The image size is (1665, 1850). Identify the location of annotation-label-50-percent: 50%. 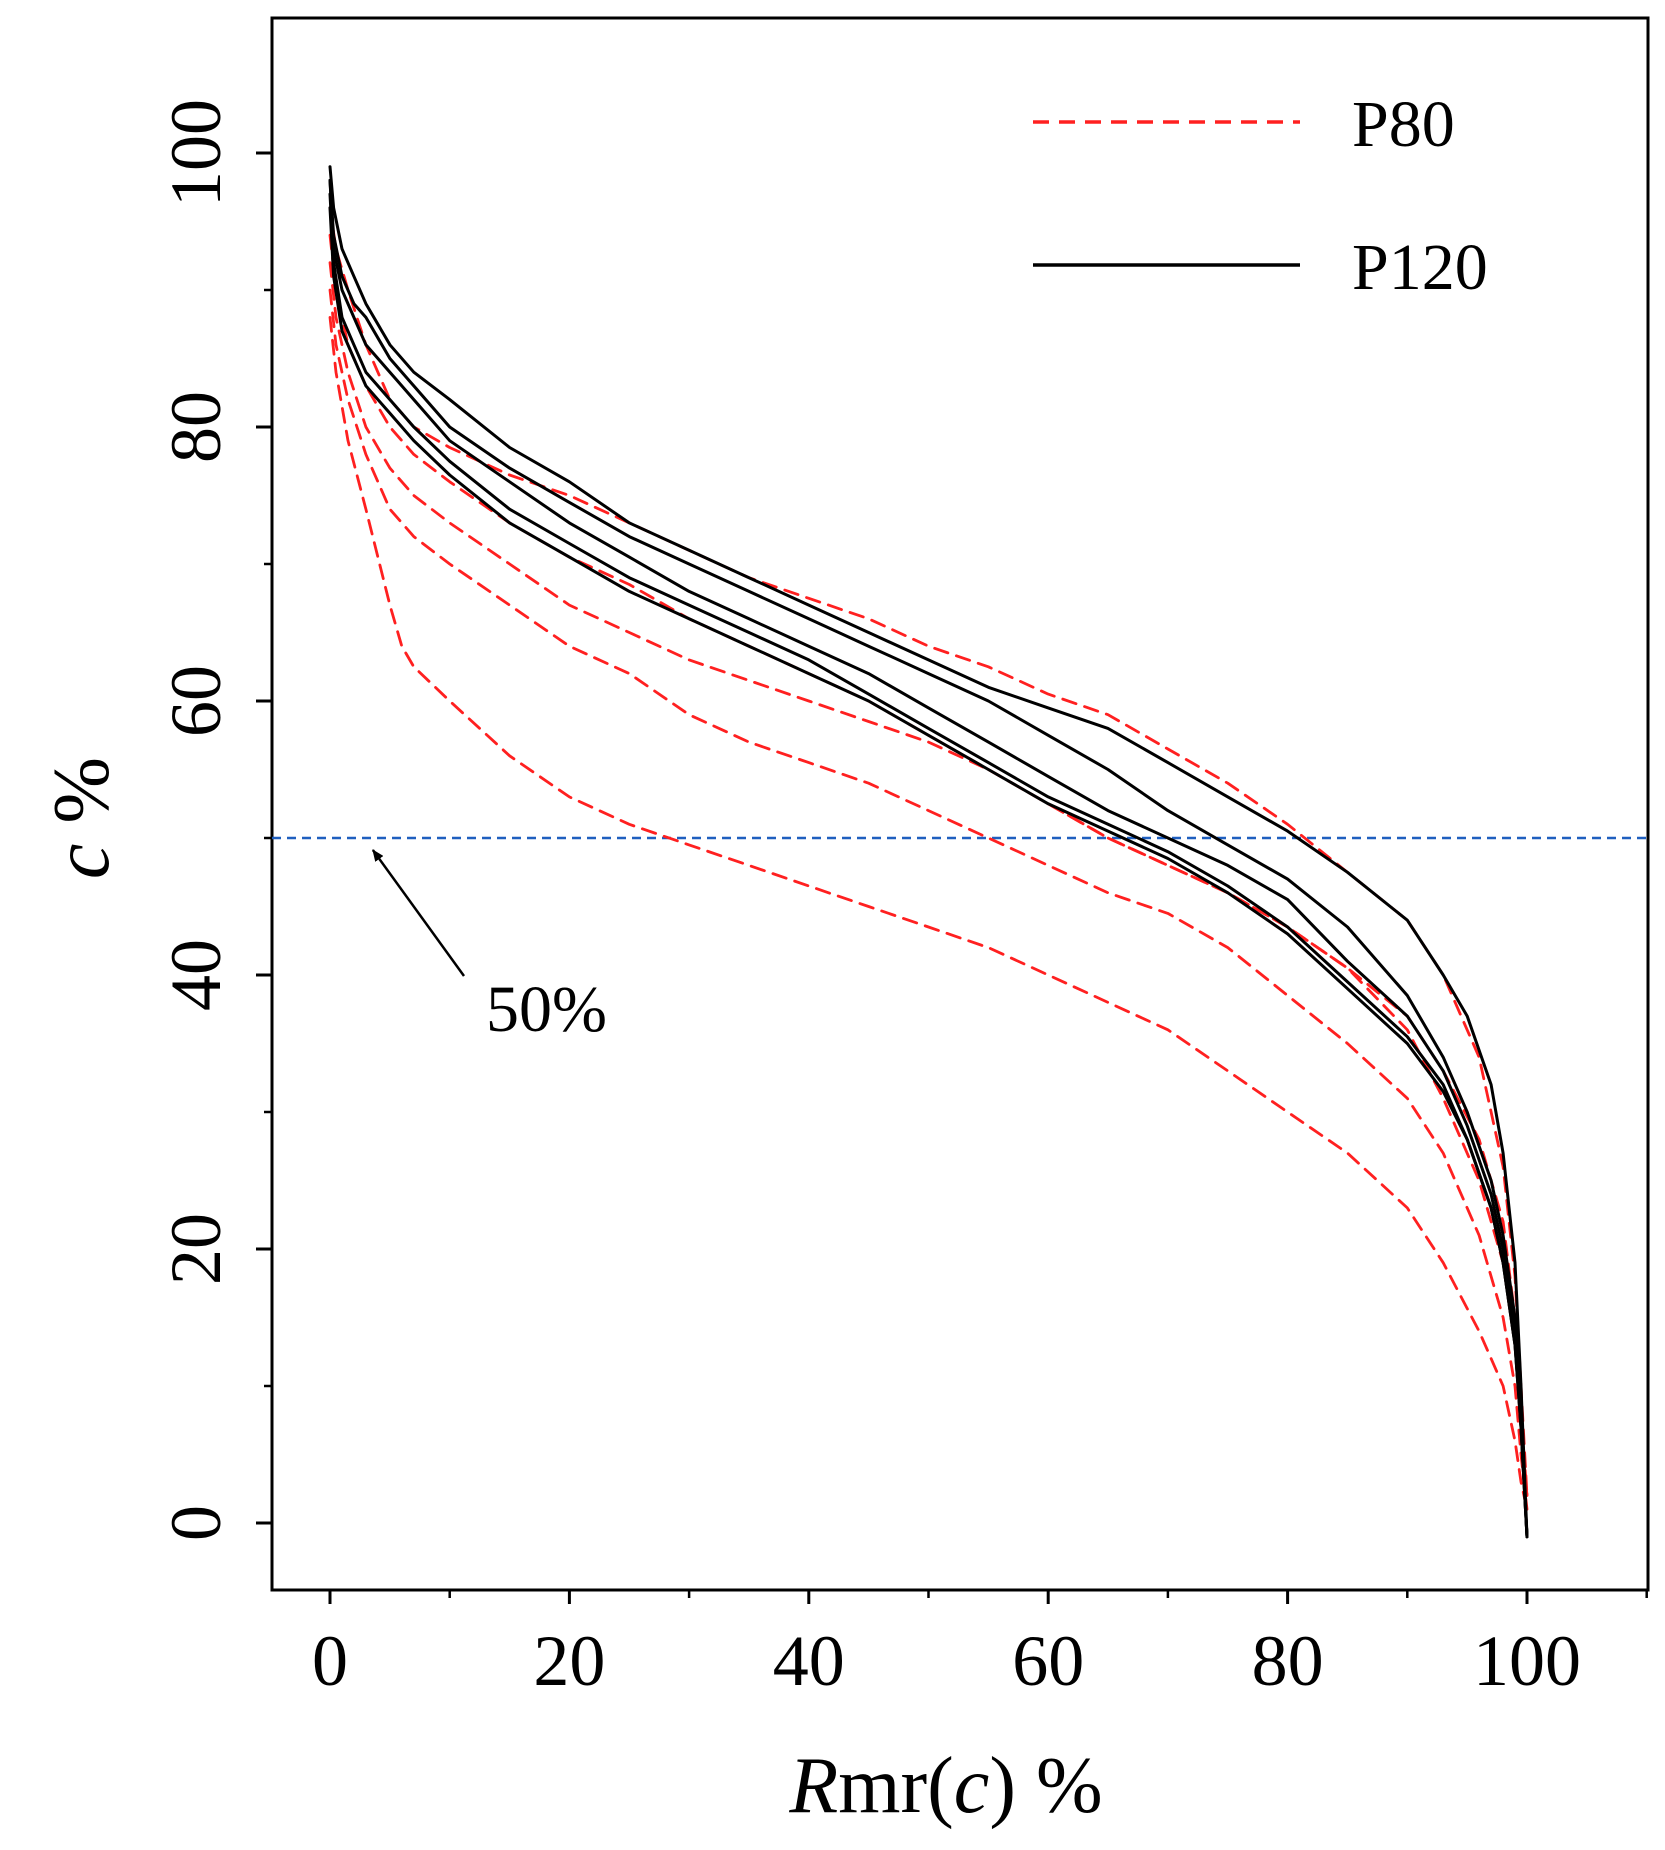
(546, 1009).